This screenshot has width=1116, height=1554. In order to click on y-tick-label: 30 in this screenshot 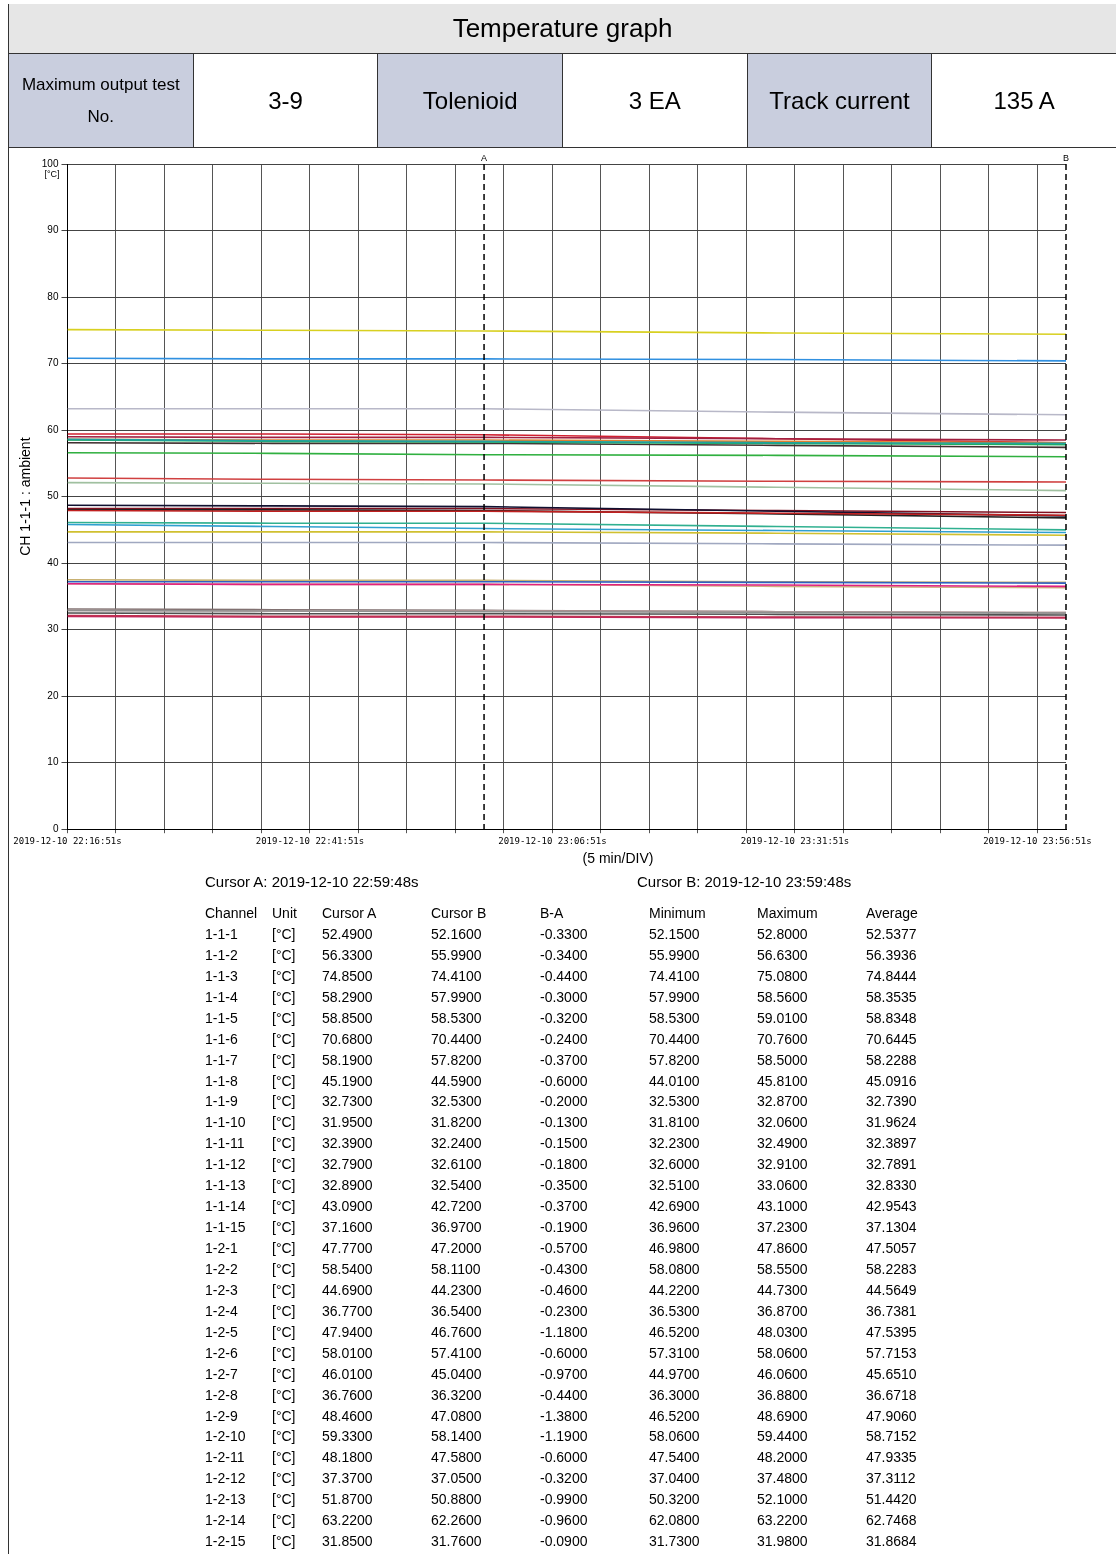, I will do `click(53, 629)`.